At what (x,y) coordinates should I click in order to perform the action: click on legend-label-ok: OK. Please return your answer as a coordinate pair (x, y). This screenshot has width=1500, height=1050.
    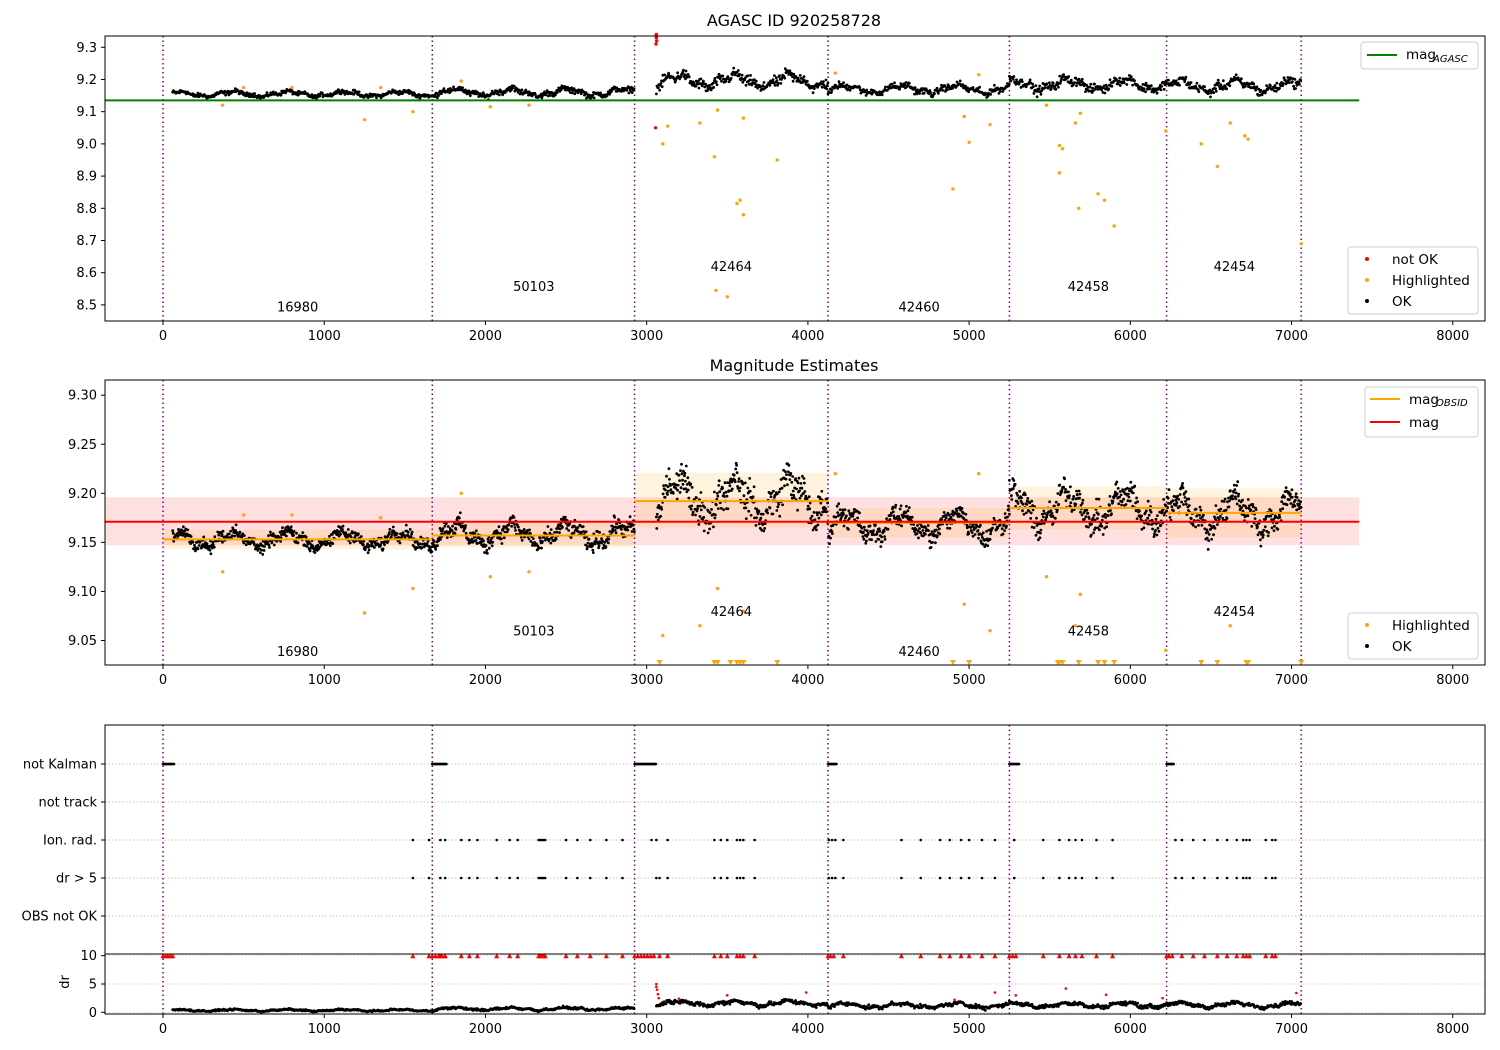
    Looking at the image, I should click on (1402, 302).